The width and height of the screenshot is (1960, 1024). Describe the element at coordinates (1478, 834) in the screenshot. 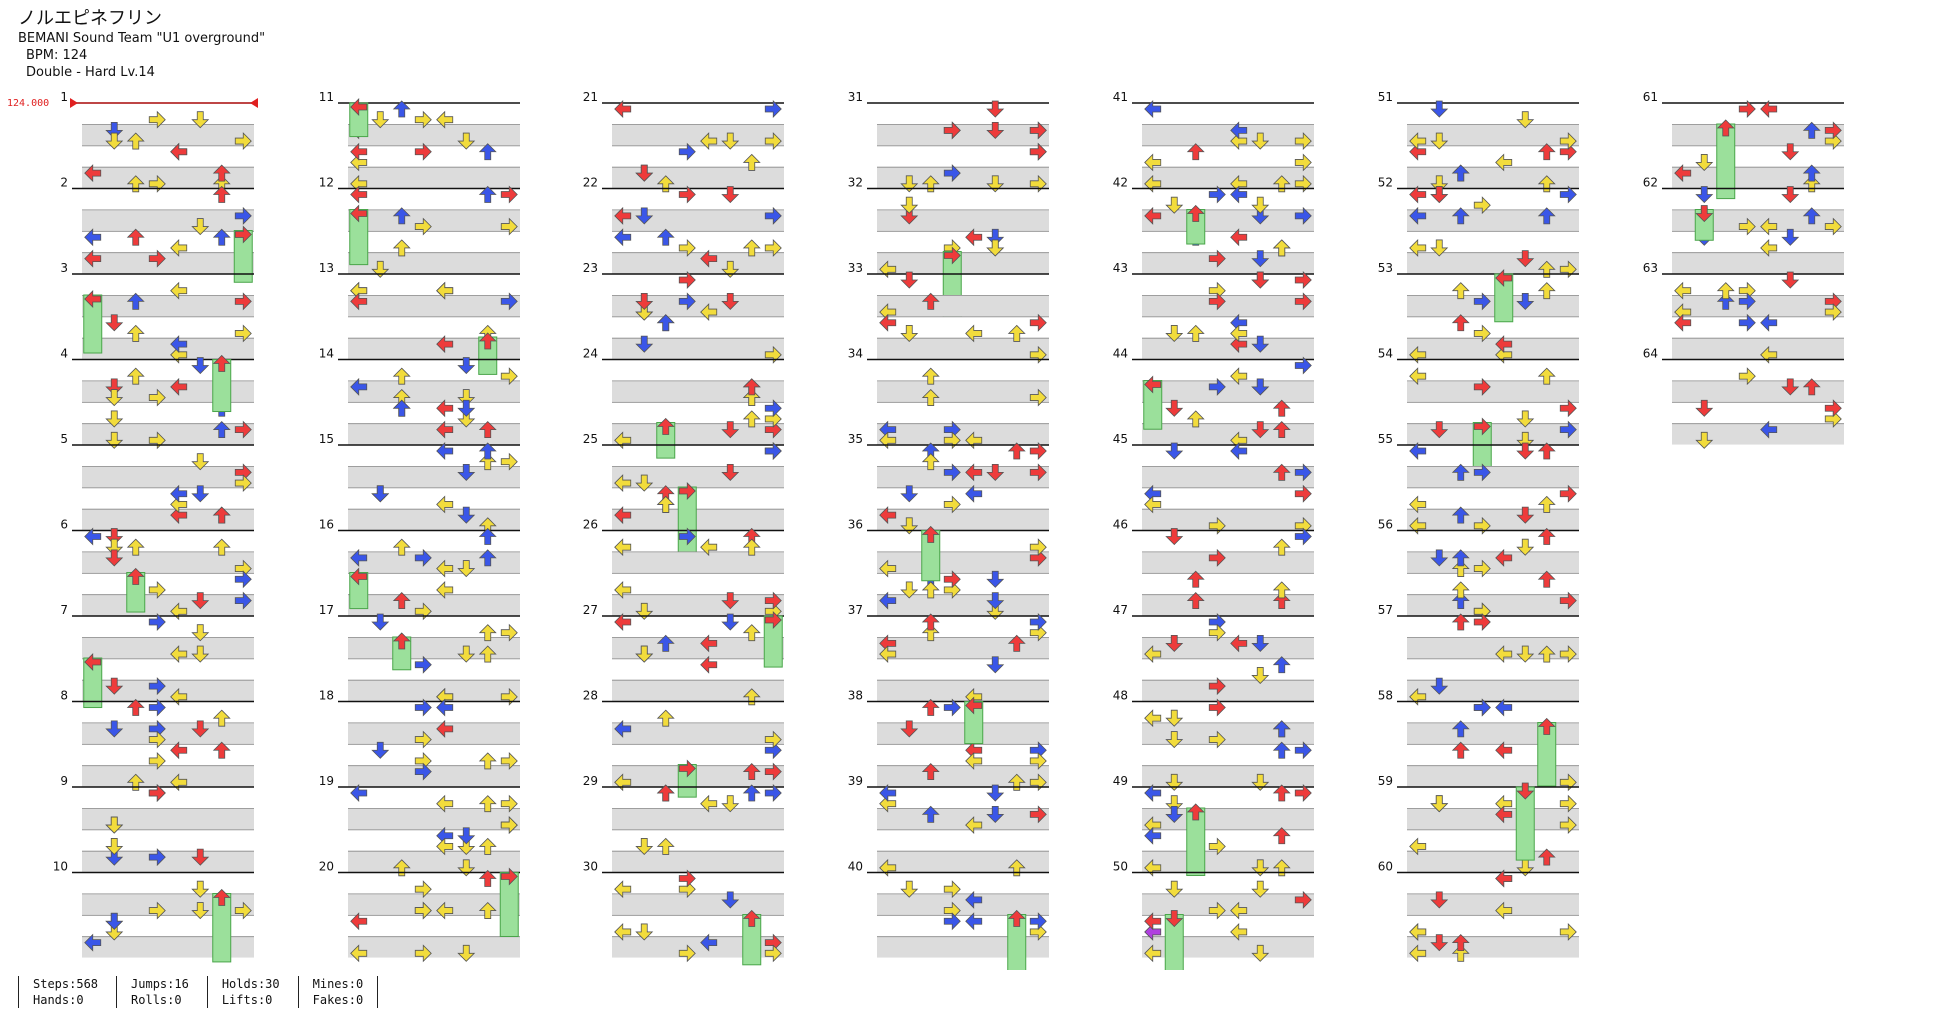

I see `measure: 59` at that location.